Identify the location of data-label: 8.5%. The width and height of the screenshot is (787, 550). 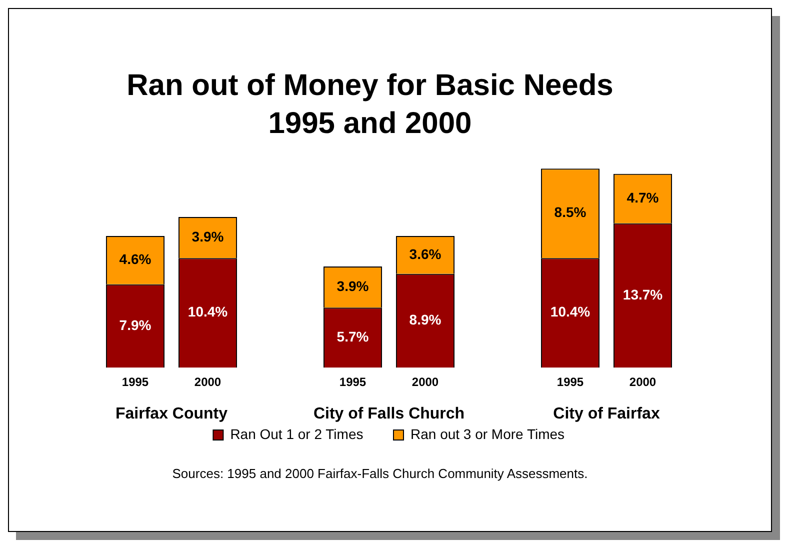
(570, 212).